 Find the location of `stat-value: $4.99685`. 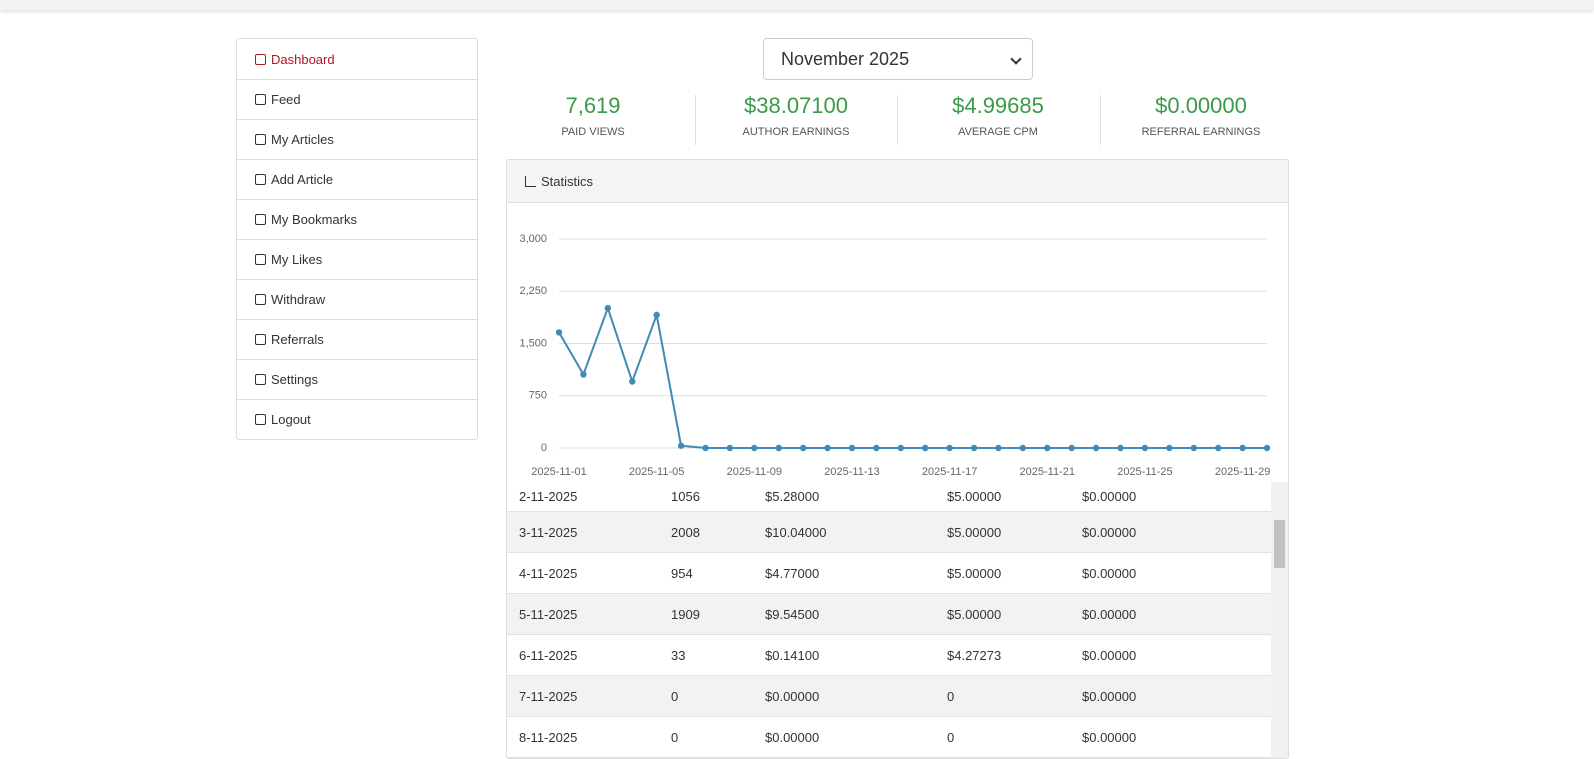

stat-value: $4.99685 is located at coordinates (998, 105).